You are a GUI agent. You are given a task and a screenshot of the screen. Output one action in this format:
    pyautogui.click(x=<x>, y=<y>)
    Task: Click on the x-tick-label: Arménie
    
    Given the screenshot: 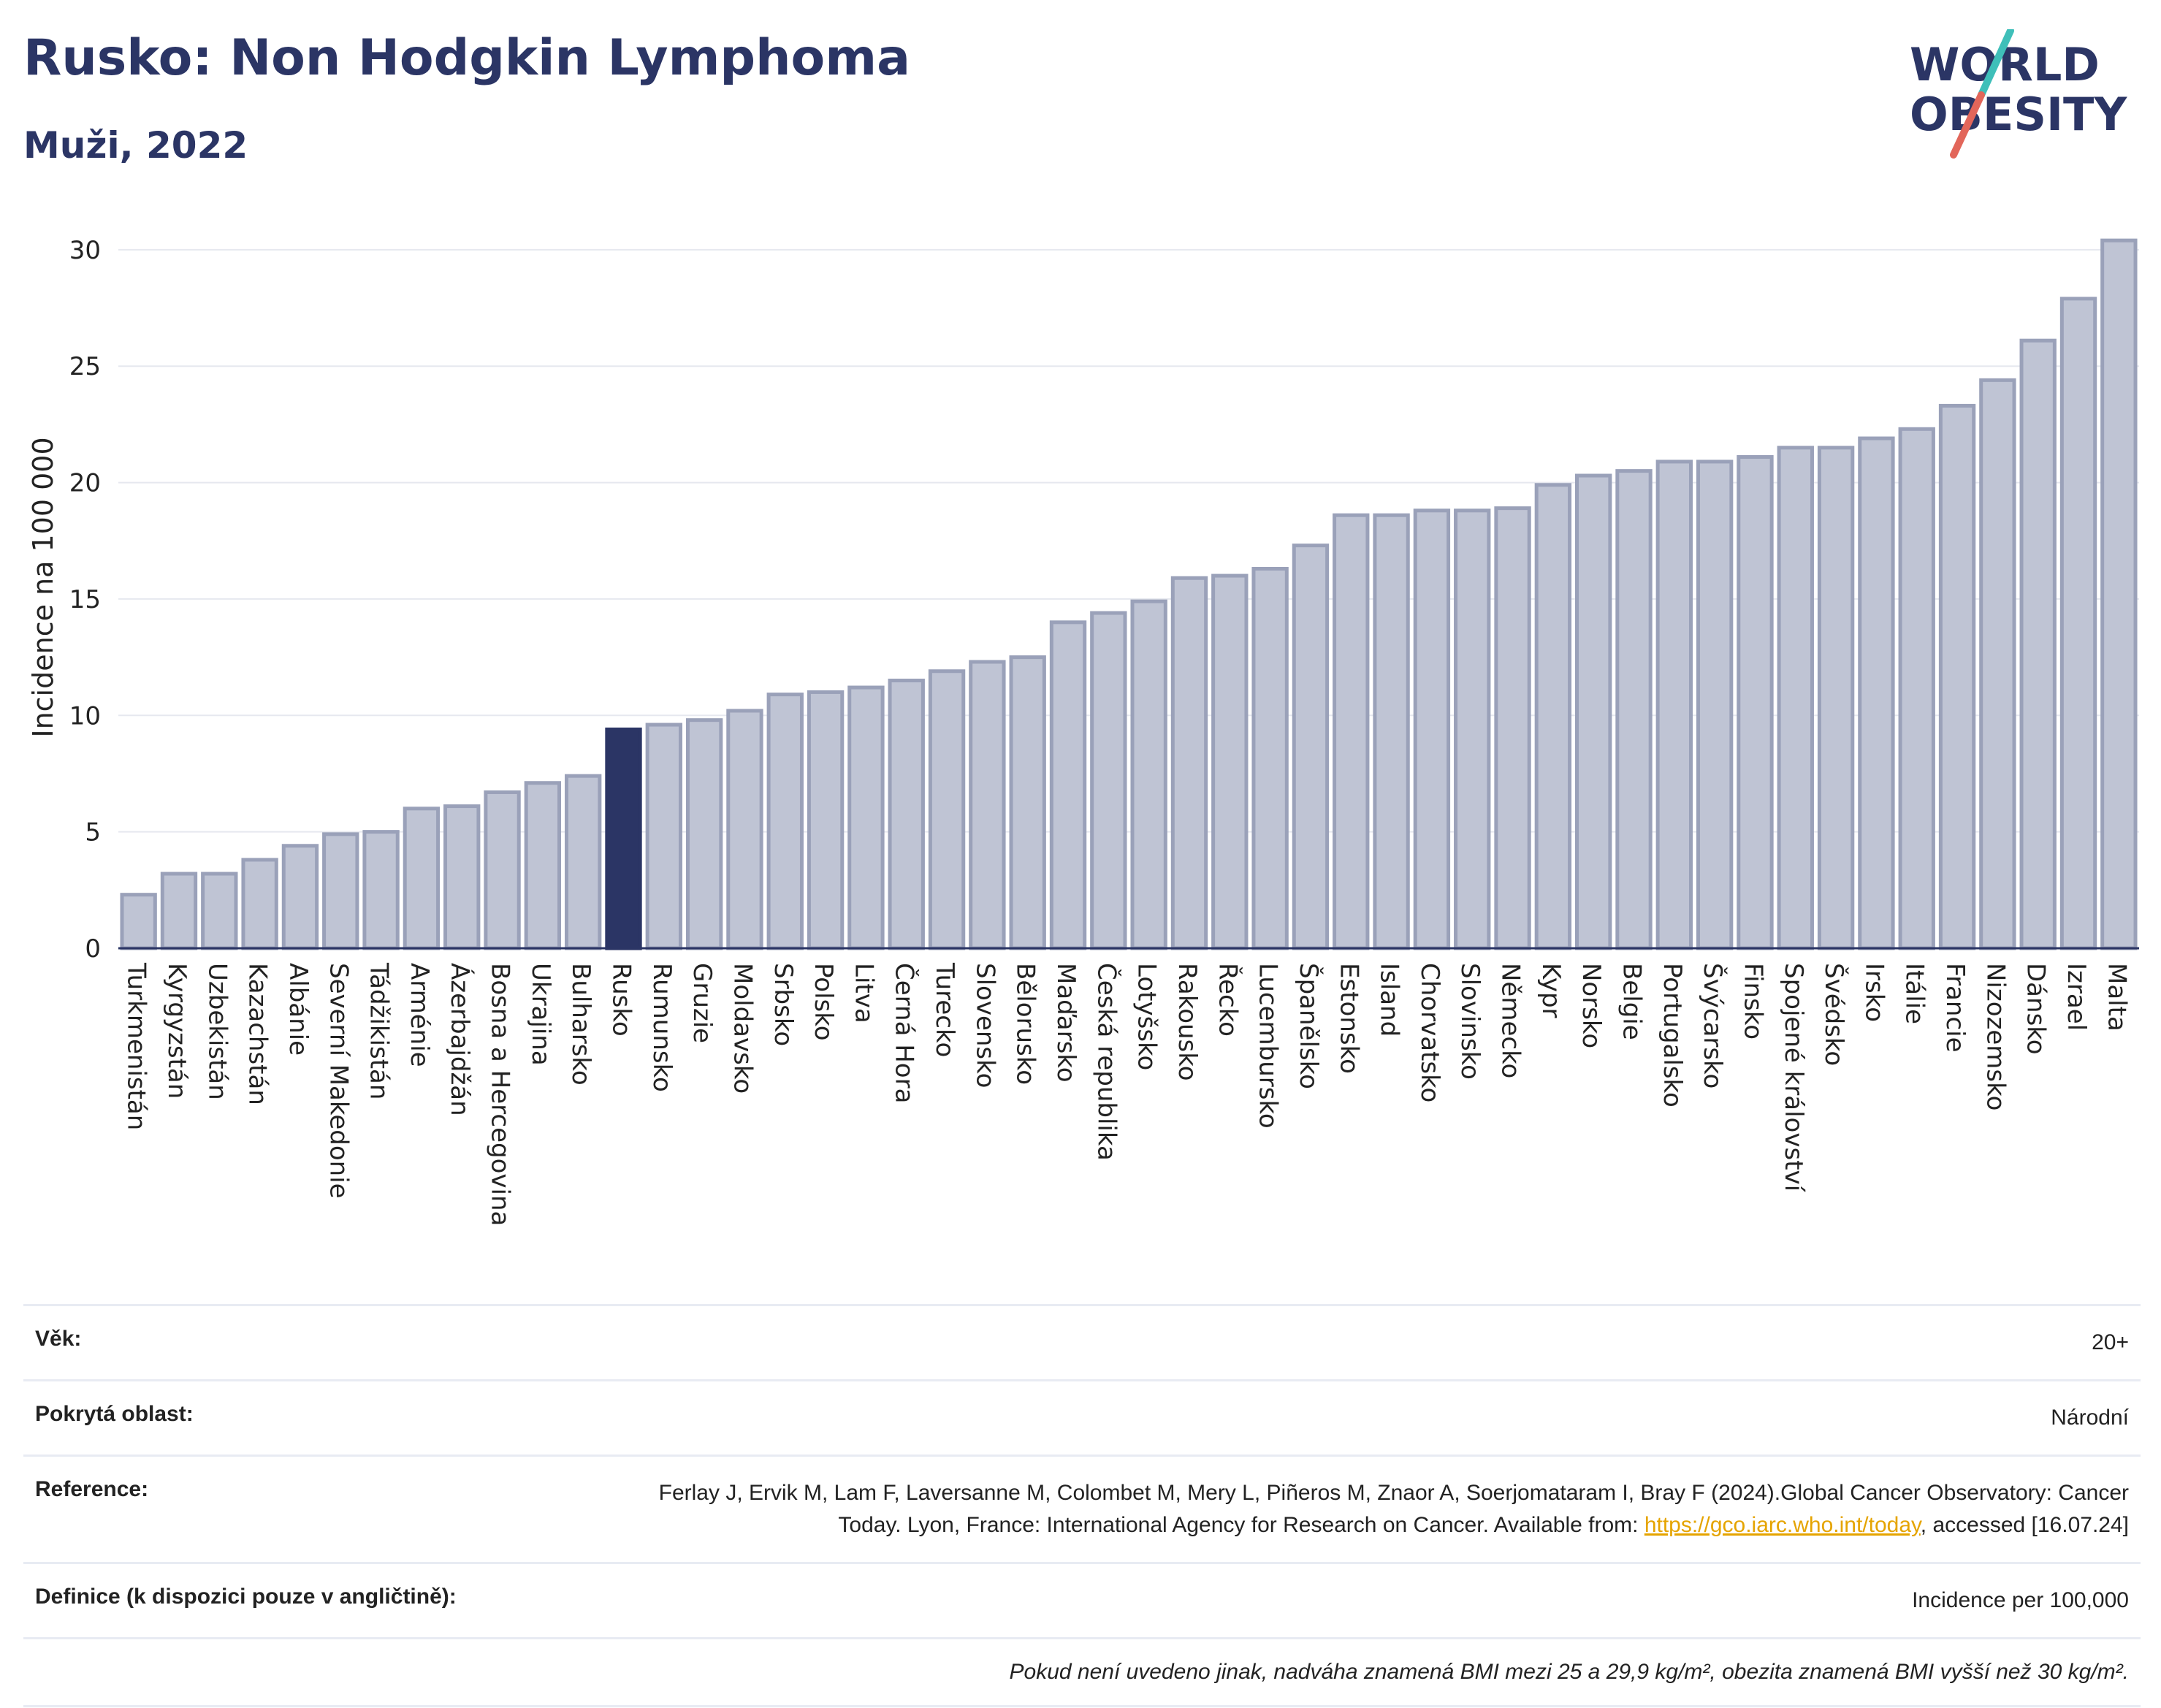 What is the action you would take?
    pyautogui.click(x=420, y=1015)
    